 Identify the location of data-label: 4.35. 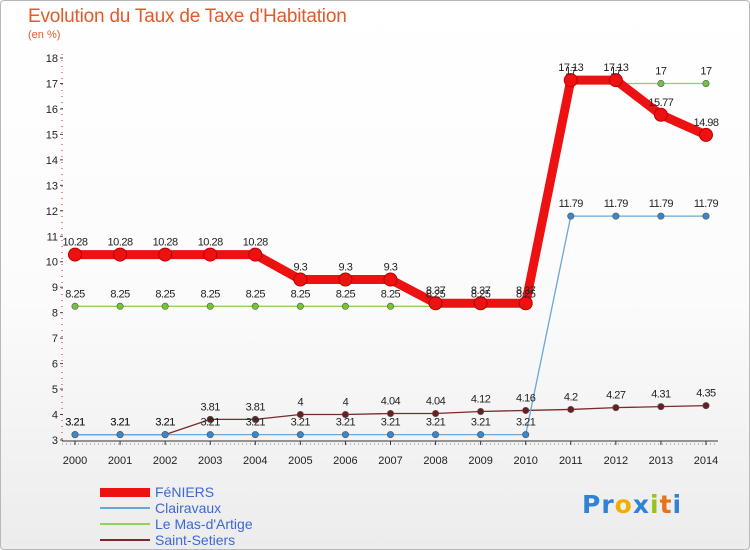
(706, 394).